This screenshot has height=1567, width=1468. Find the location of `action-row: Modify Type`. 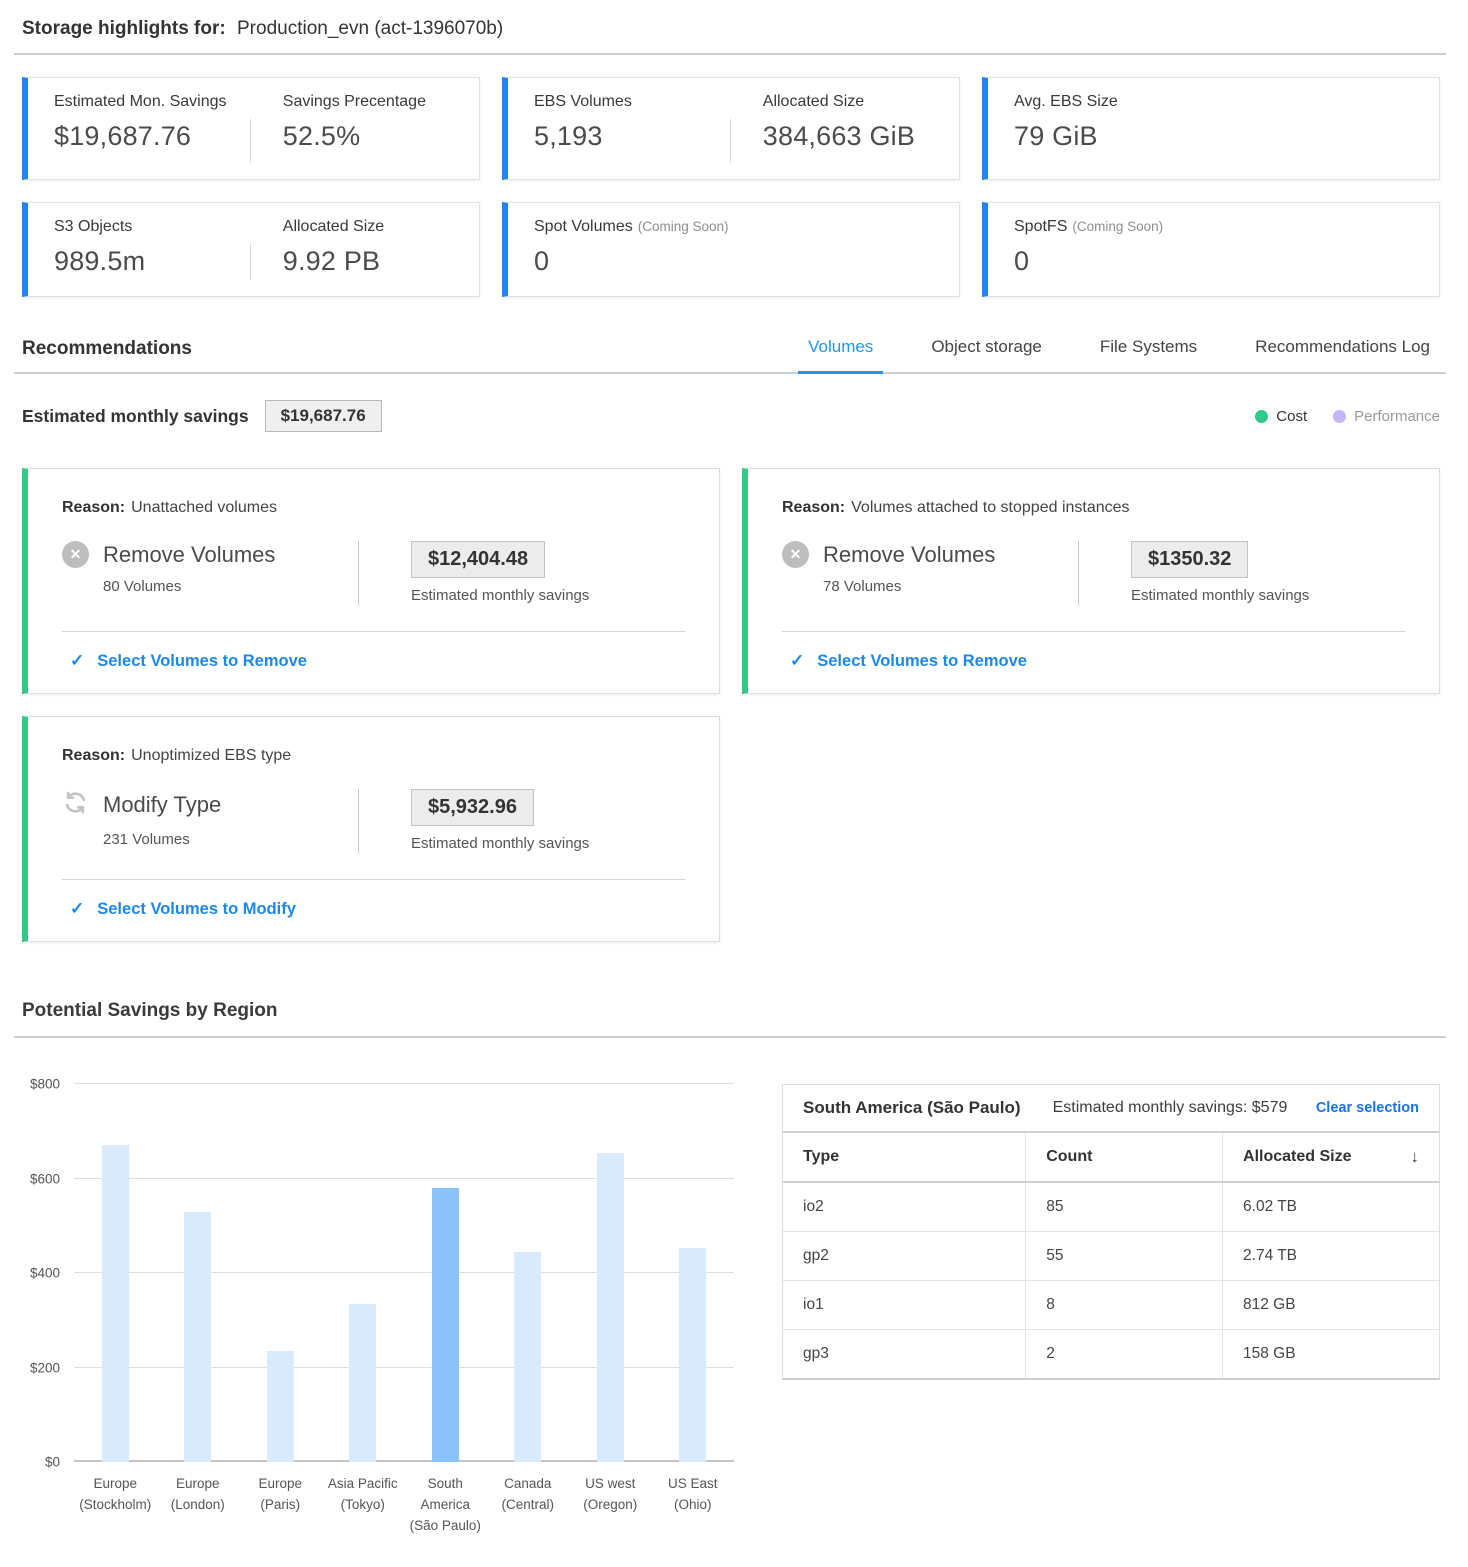

action-row: Modify Type is located at coordinates (210, 805).